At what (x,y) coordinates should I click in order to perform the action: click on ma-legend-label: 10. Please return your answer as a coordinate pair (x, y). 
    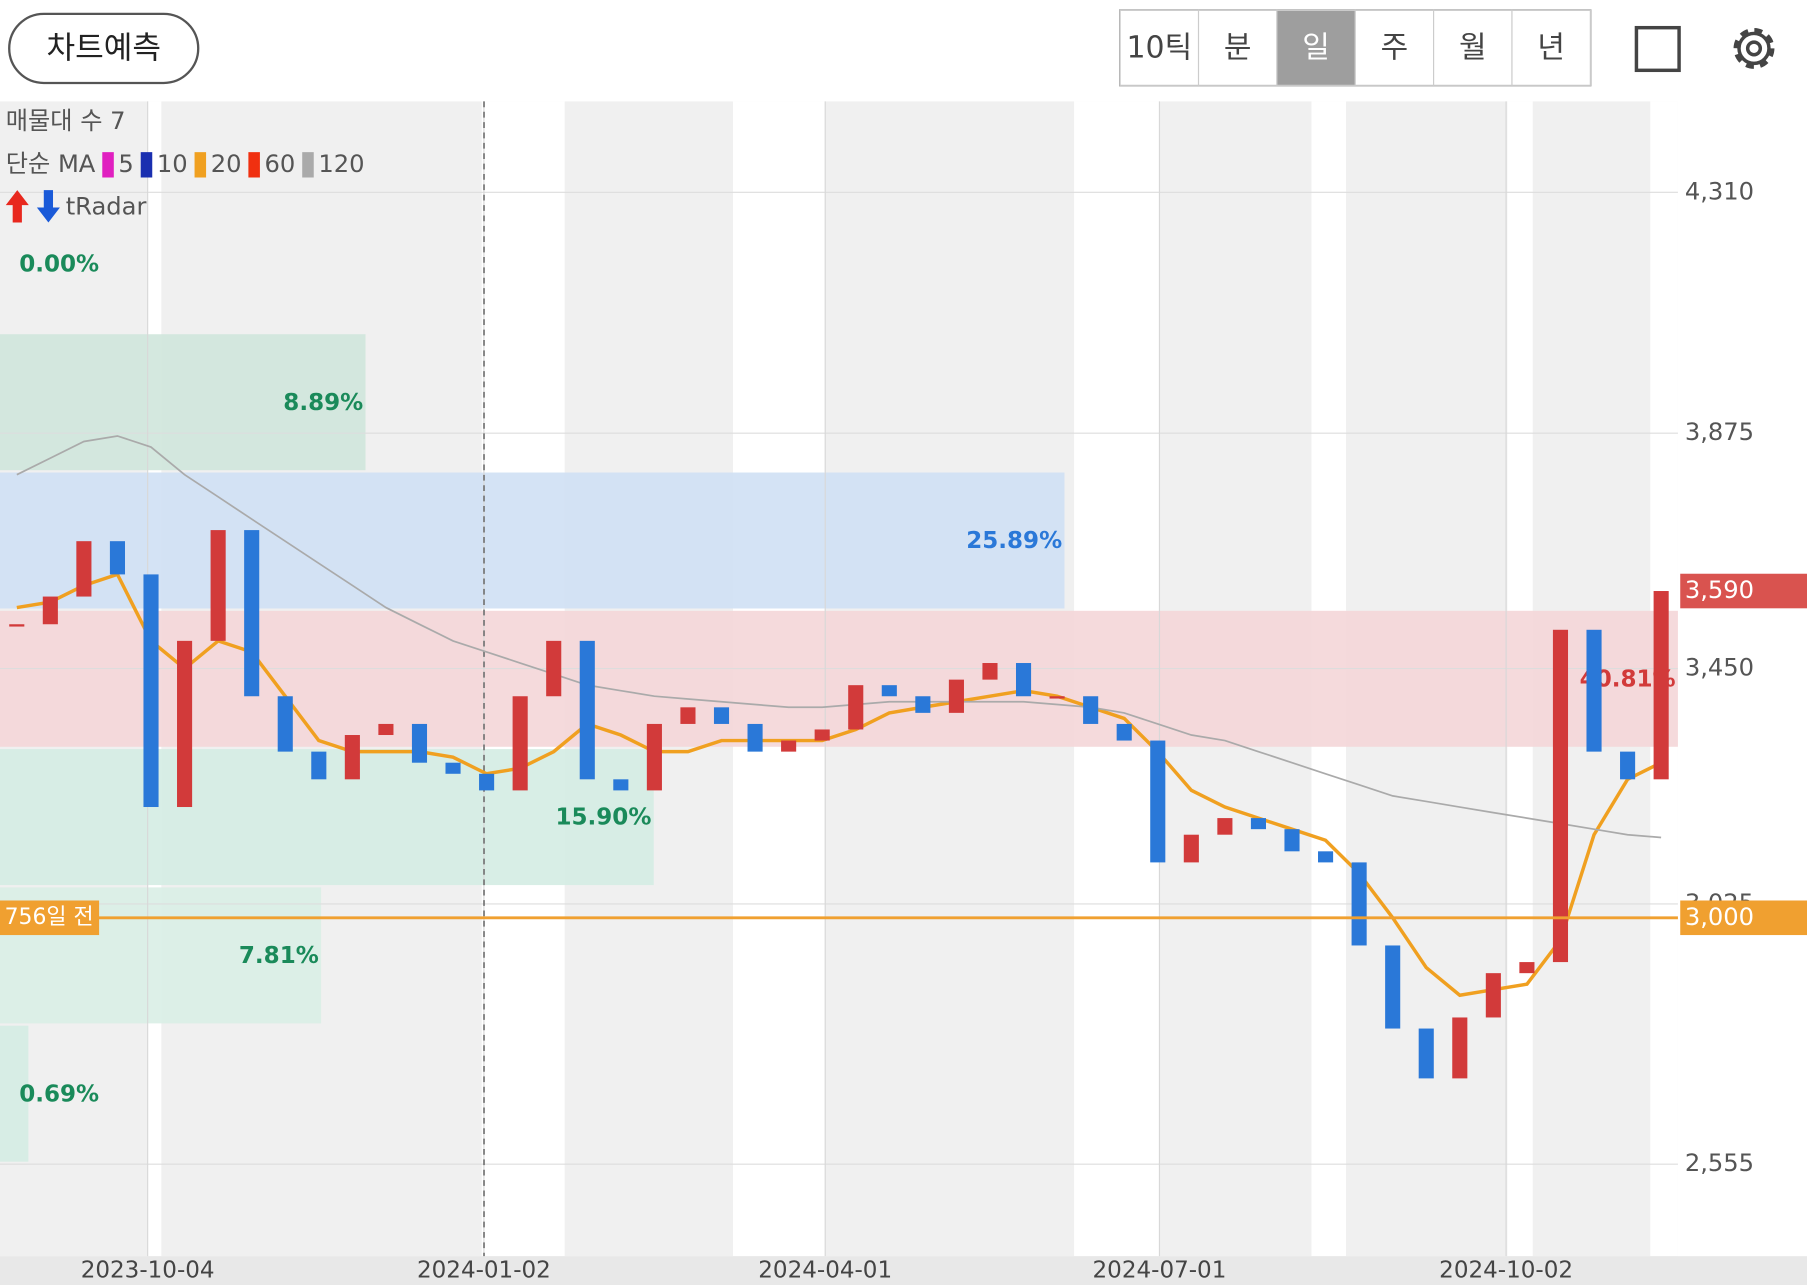
    Looking at the image, I should click on (172, 164).